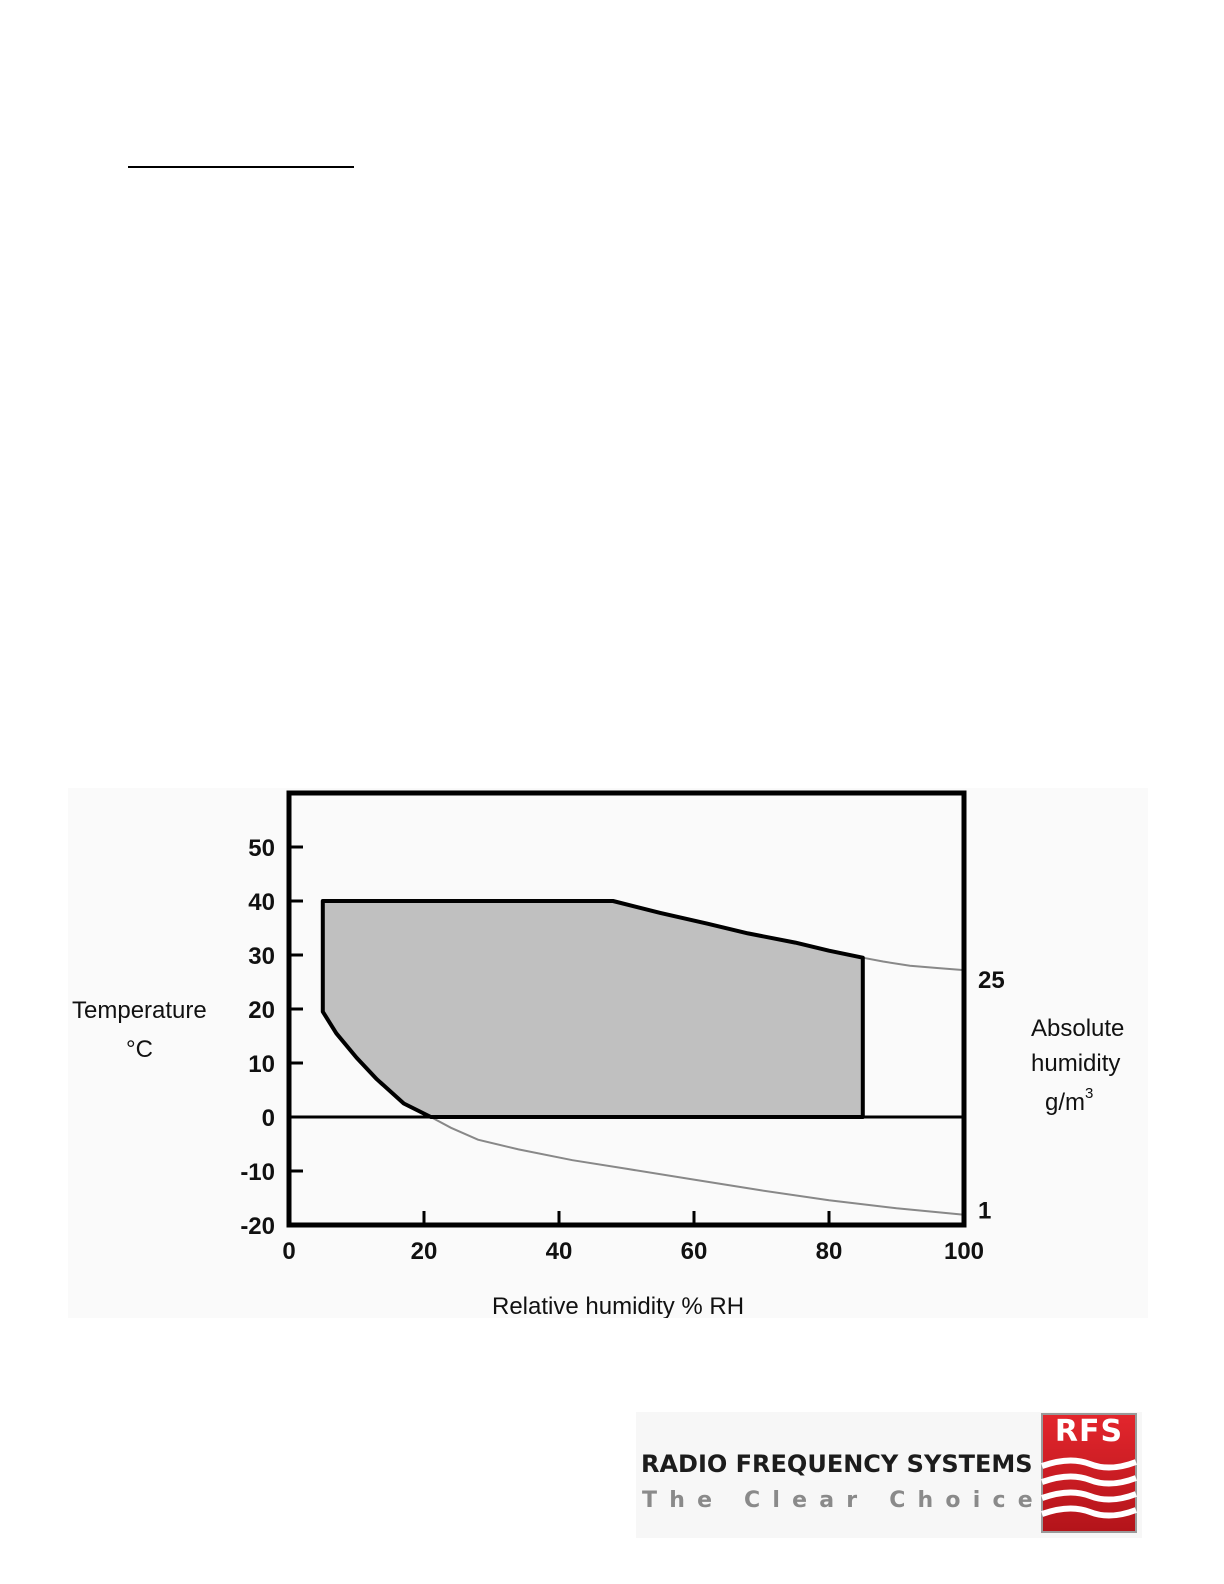 The image size is (1224, 1584). What do you see at coordinates (261, 1010) in the screenshot?
I see `y-tick-label: 20` at bounding box center [261, 1010].